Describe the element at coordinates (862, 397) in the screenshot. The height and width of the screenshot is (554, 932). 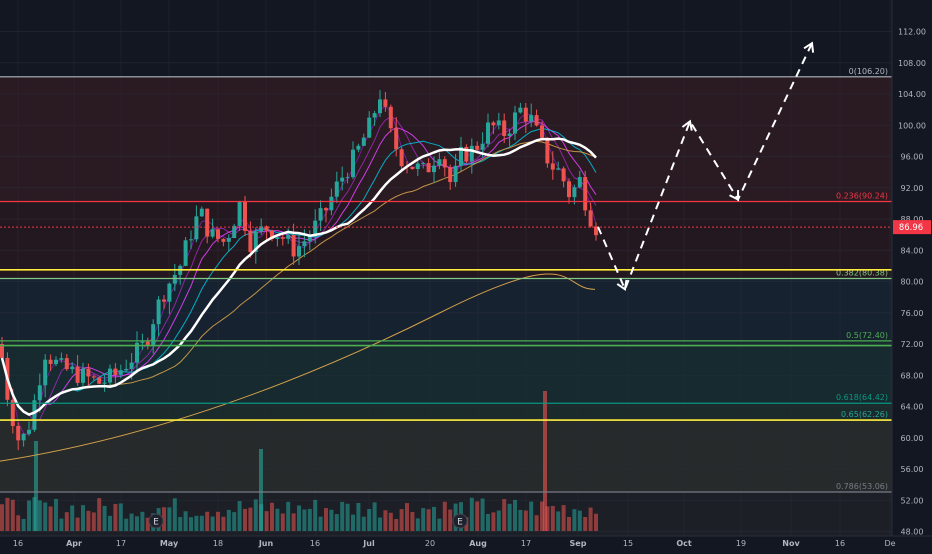
I see `fib-level-label: 0.618(64.42)` at that location.